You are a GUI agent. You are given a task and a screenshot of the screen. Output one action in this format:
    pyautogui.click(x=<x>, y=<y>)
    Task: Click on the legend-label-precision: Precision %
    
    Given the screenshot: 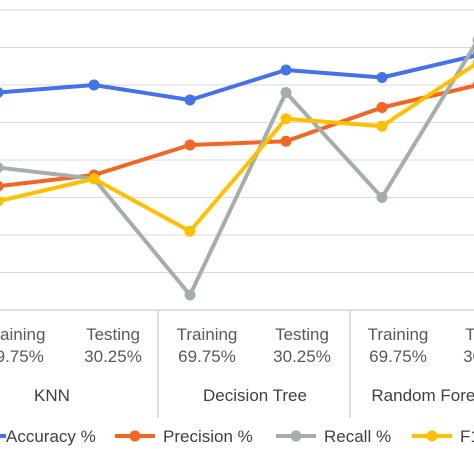 What is the action you would take?
    pyautogui.click(x=208, y=436)
    